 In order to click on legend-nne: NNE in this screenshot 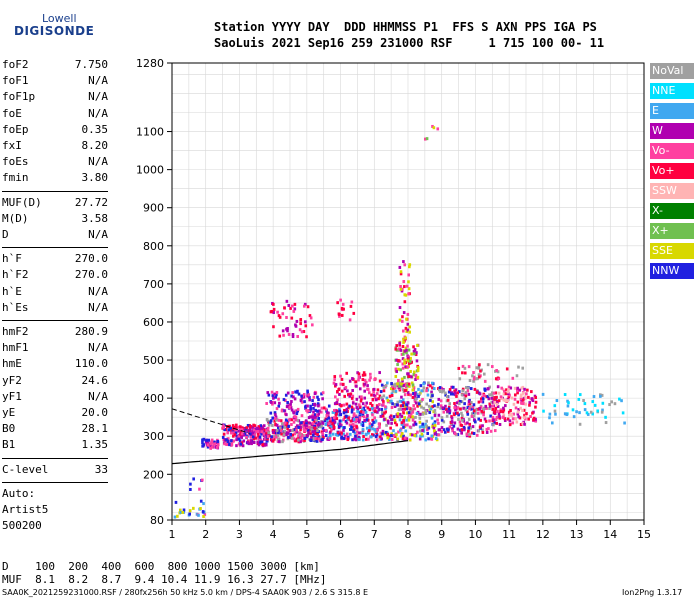, I will do `click(672, 91)`.